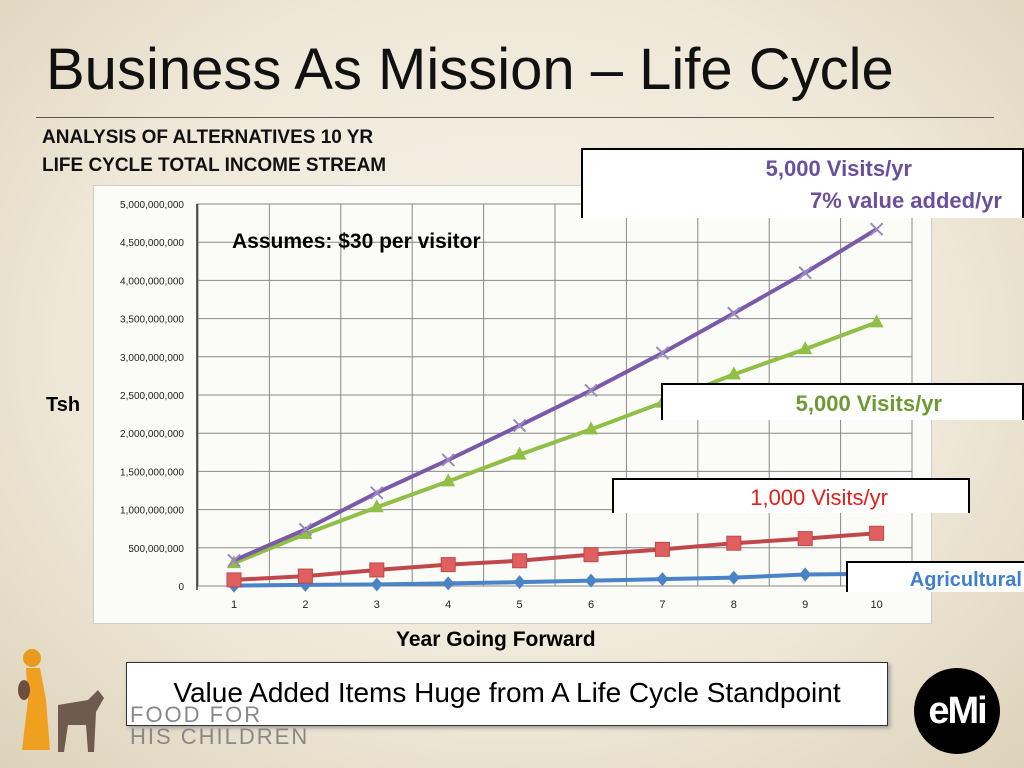  Describe the element at coordinates (842, 401) in the screenshot. I see `callout-green: 5,000 Visits/yr` at that location.